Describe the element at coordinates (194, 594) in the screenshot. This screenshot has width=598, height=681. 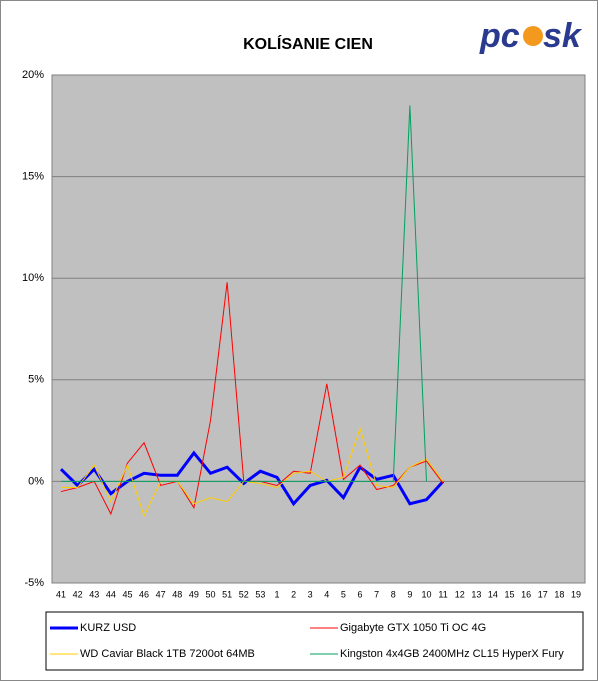
I see `x-tick-label: 49` at that location.